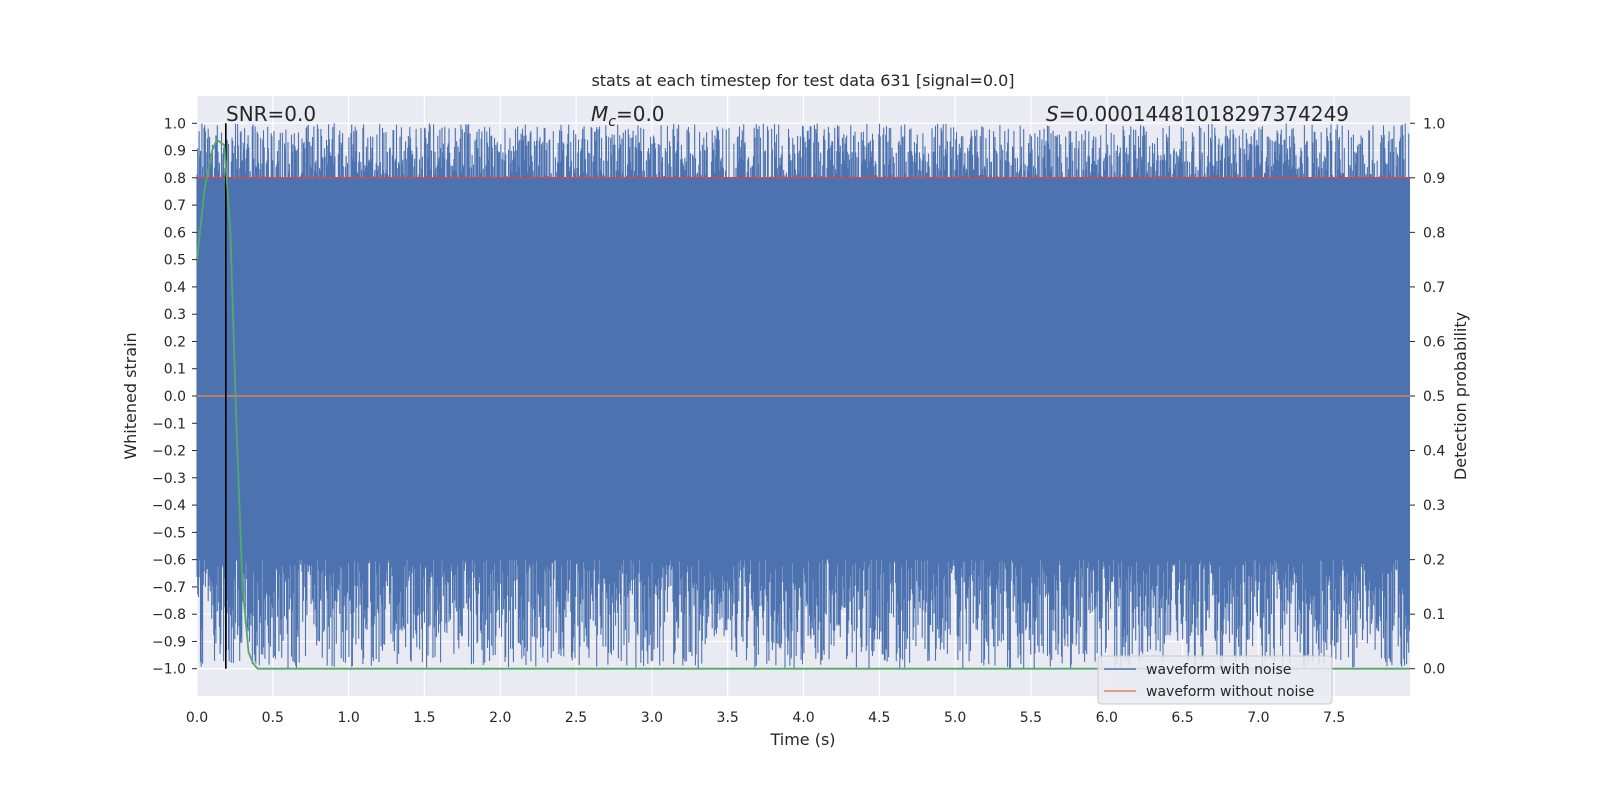 This screenshot has width=1600, height=804. I want to click on y-right-tick-label: 0.5, so click(1434, 397).